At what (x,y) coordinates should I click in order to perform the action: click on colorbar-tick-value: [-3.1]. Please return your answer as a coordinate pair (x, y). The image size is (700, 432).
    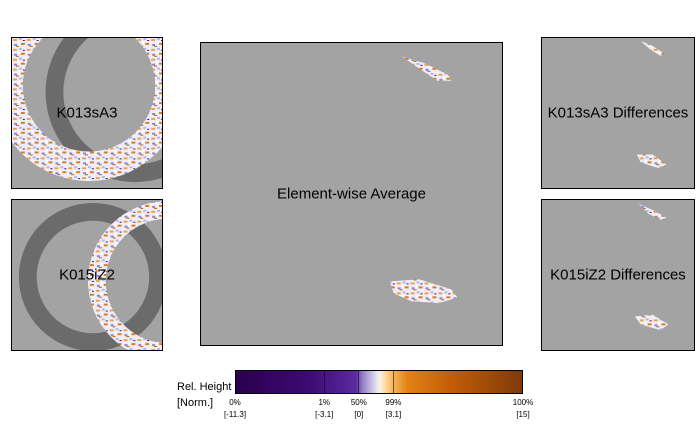
    Looking at the image, I should click on (324, 414).